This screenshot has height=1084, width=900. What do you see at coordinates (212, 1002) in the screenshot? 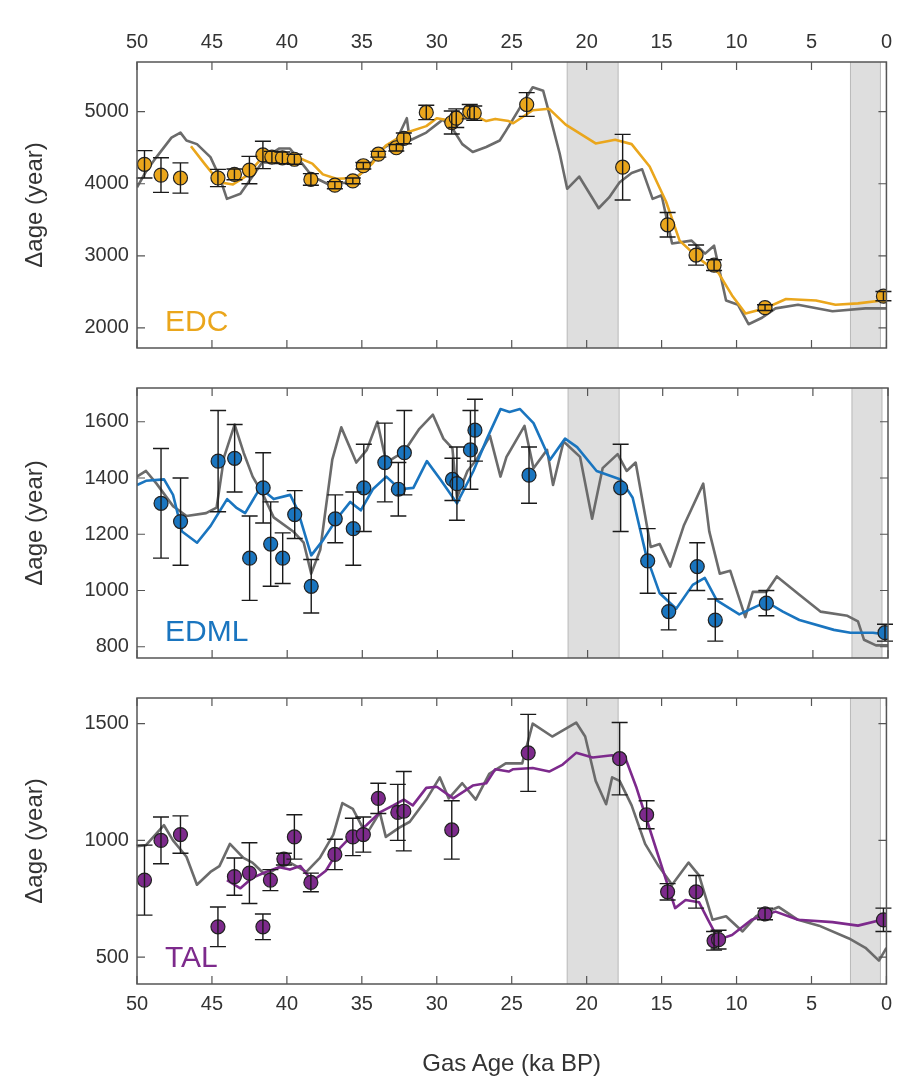
I see `x-tick-label: 45` at bounding box center [212, 1002].